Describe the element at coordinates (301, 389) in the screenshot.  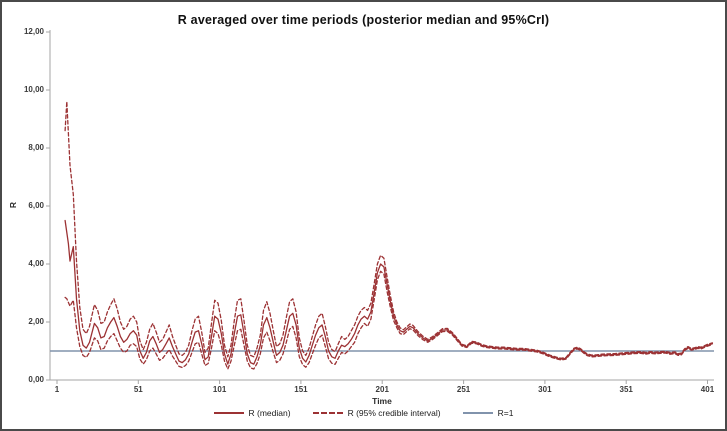
I see `x-tick-label: 151` at that location.